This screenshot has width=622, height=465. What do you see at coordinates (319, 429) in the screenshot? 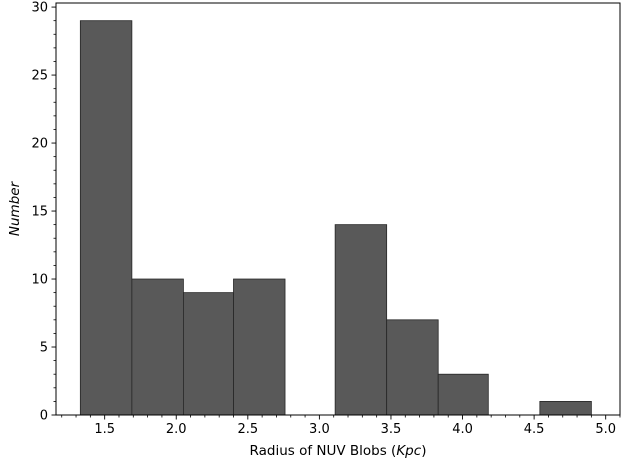
I see `x-tick-label: 3.0` at bounding box center [319, 429].